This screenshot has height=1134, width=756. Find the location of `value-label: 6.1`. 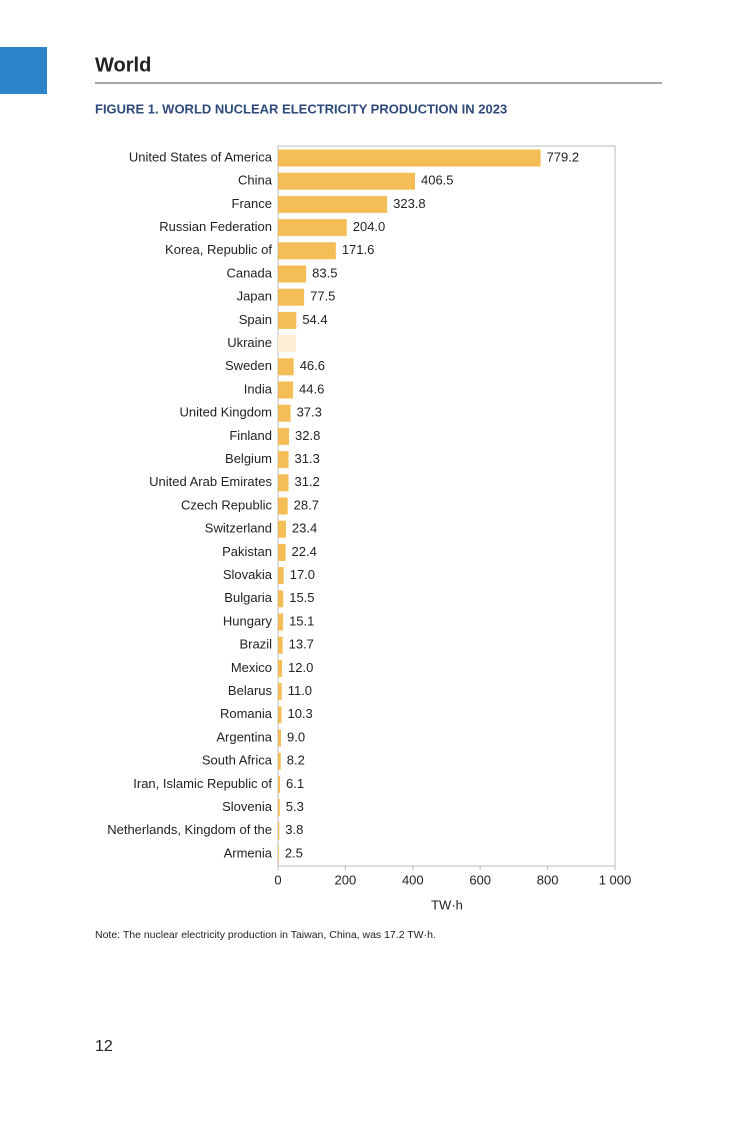

value-label: 6.1 is located at coordinates (295, 783).